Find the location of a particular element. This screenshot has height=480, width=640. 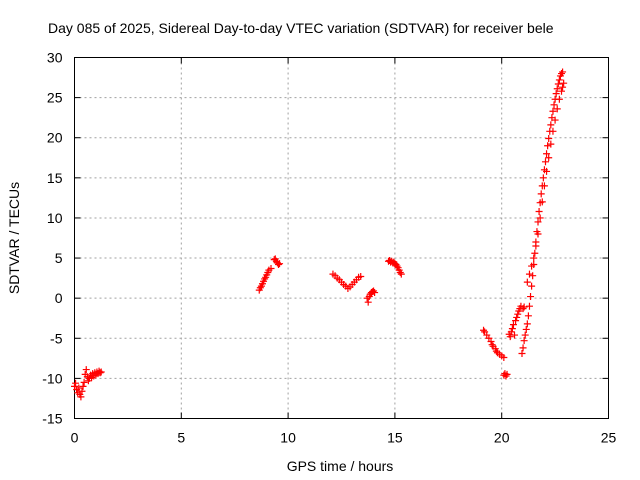

y-tick-label: -10 is located at coordinates (52, 378).